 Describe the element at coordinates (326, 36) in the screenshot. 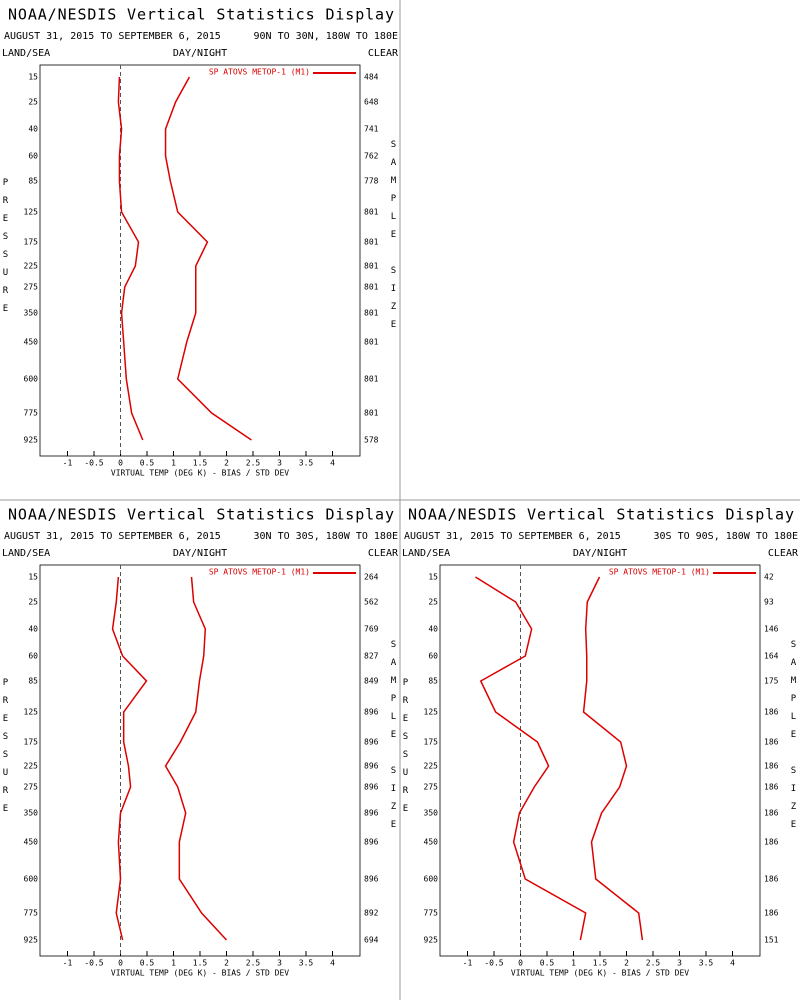

I see `region: 90N TO 30N, 180W TO 180E` at that location.